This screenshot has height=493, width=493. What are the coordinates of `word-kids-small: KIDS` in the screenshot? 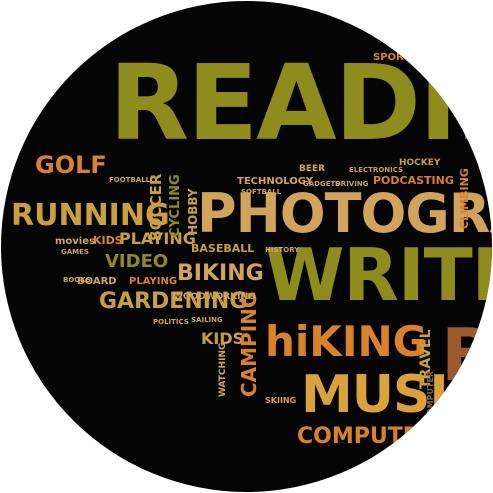 It's located at (108, 240).